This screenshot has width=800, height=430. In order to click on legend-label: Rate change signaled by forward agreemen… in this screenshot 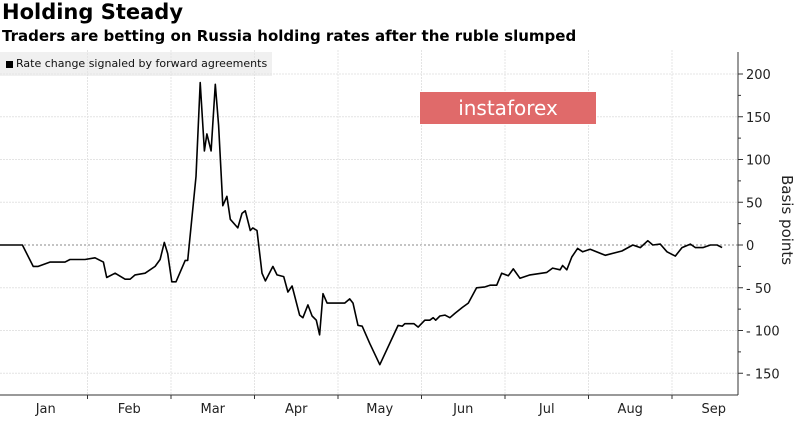, I will do `click(142, 63)`.